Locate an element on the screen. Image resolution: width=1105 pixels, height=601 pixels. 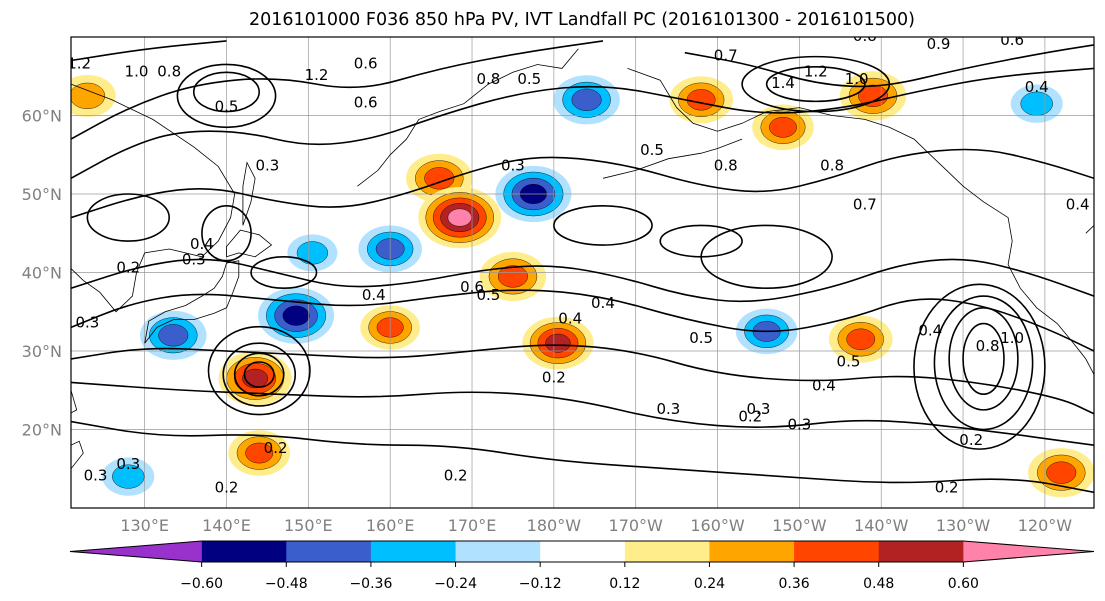
longitude-tick-label: 120°W is located at coordinates (1045, 525).